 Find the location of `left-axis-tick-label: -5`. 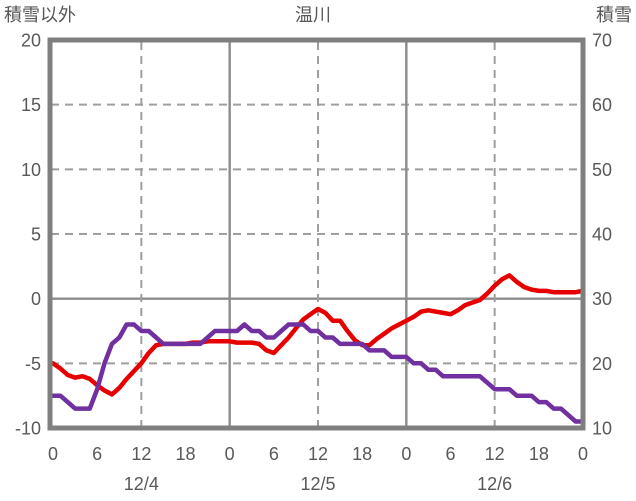

left-axis-tick-label: -5 is located at coordinates (33, 364).